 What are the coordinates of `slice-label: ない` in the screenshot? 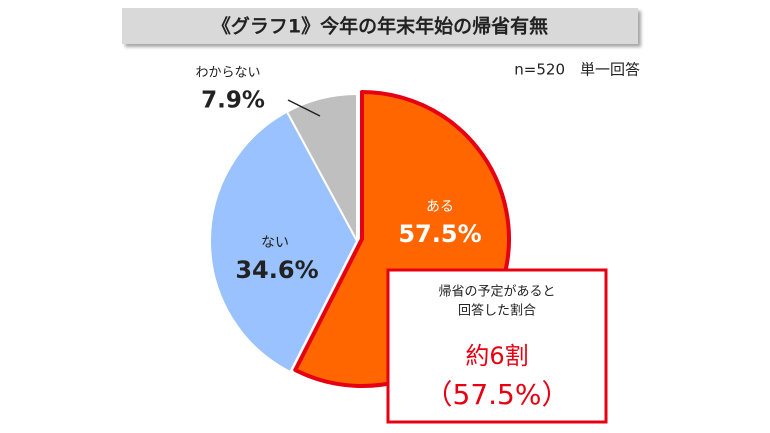 It's located at (275, 243).